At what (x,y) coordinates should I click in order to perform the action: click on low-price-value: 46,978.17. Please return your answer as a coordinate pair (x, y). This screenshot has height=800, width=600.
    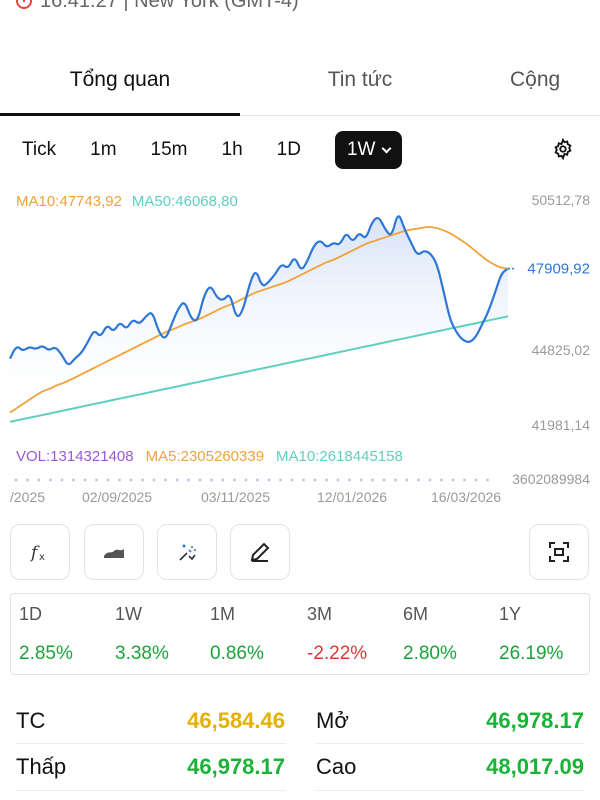
    Looking at the image, I should click on (236, 766).